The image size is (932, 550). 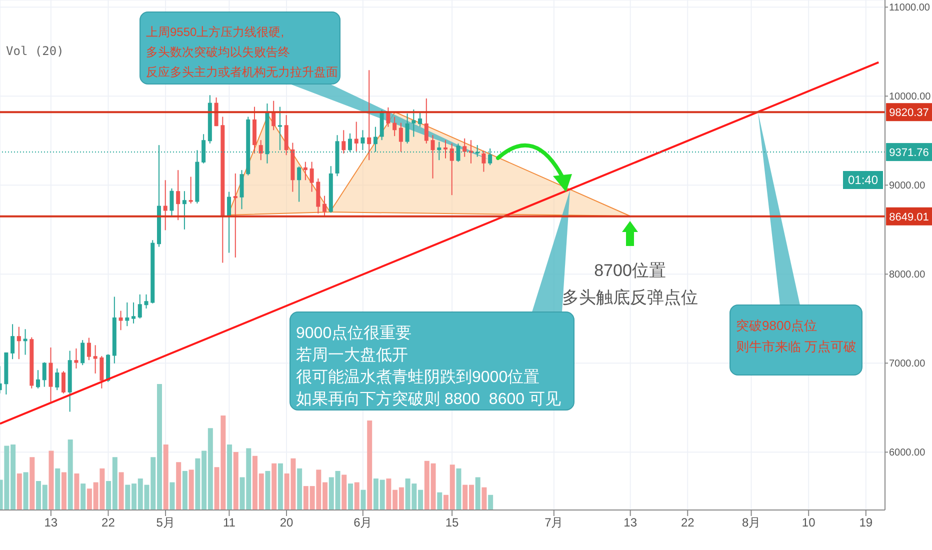 What do you see at coordinates (554, 523) in the screenshot?
I see `x-tick-label: 7月` at bounding box center [554, 523].